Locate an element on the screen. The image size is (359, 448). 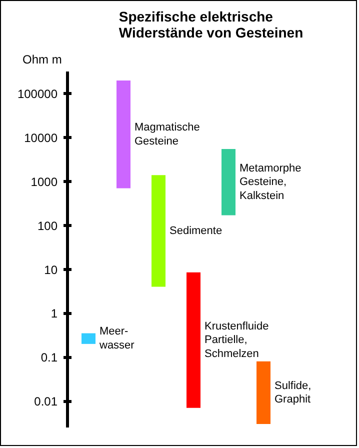
annotation: Sedimente is located at coordinates (196, 230).